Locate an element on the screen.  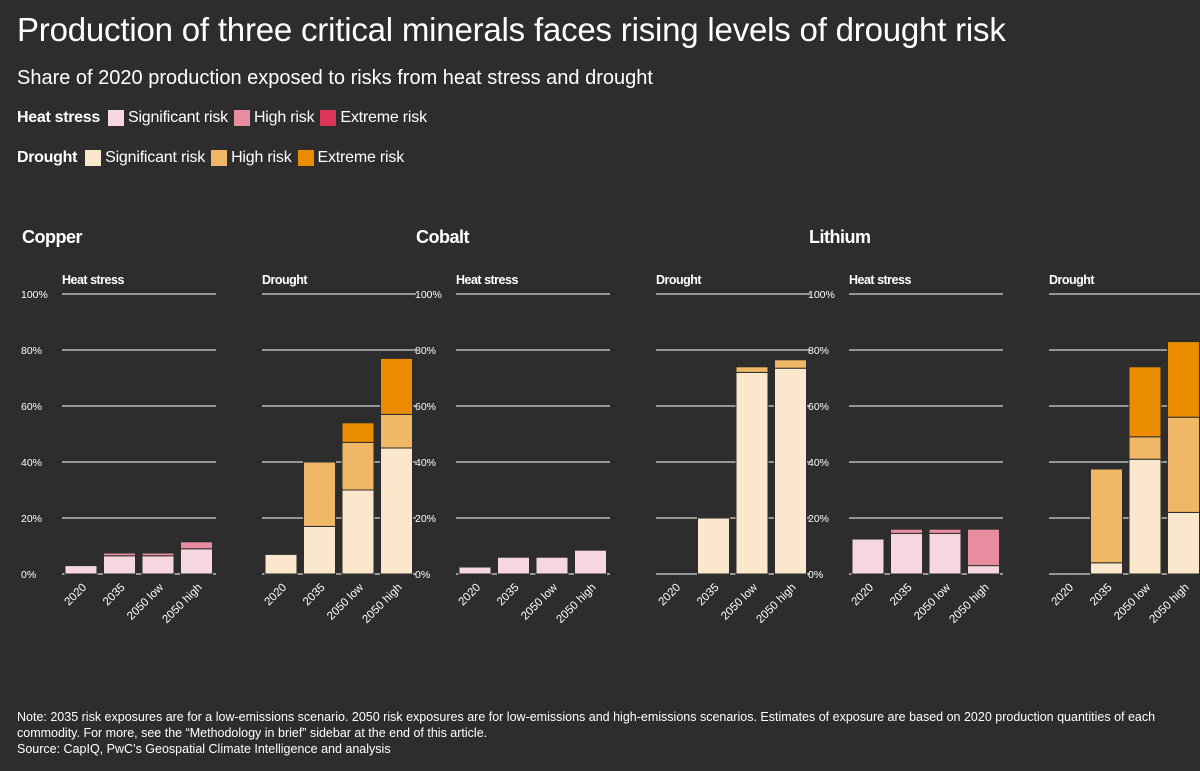
cobalt-drought-bar-2035-significant-risk is located at coordinates (713, 546).